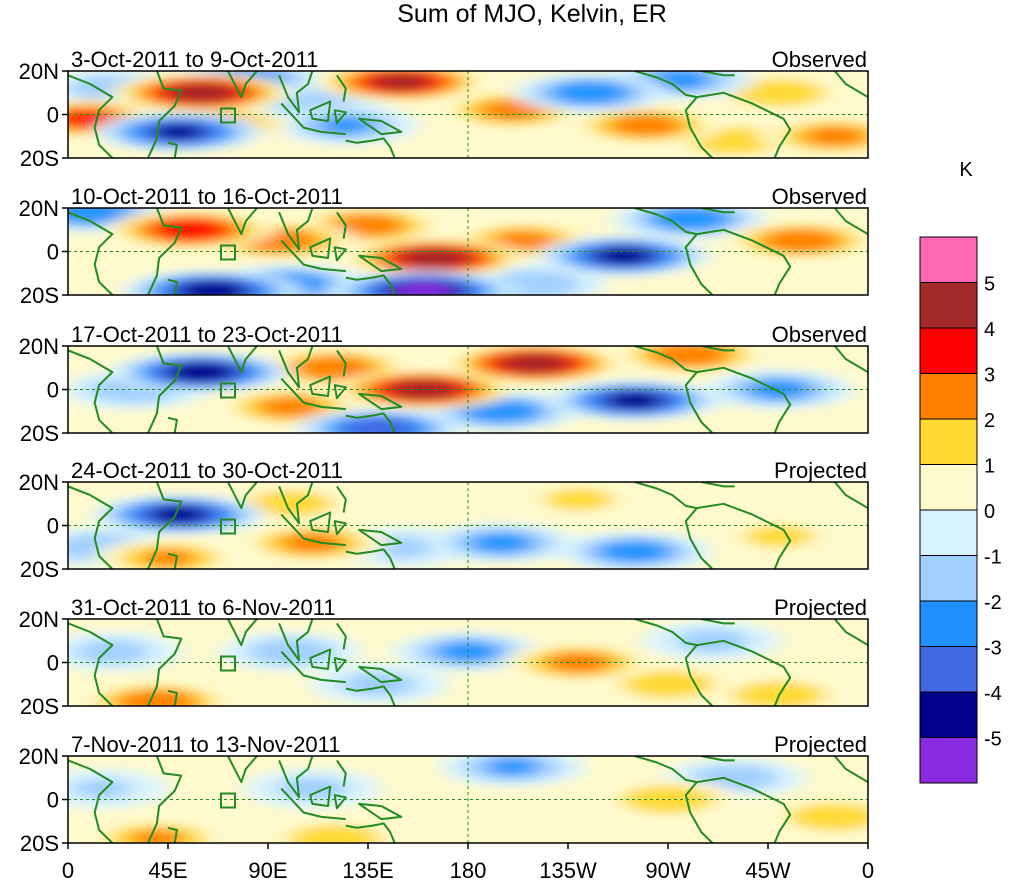  I want to click on panel-period-label: 24-Oct-2011 to 30-Oct-2011, so click(207, 470).